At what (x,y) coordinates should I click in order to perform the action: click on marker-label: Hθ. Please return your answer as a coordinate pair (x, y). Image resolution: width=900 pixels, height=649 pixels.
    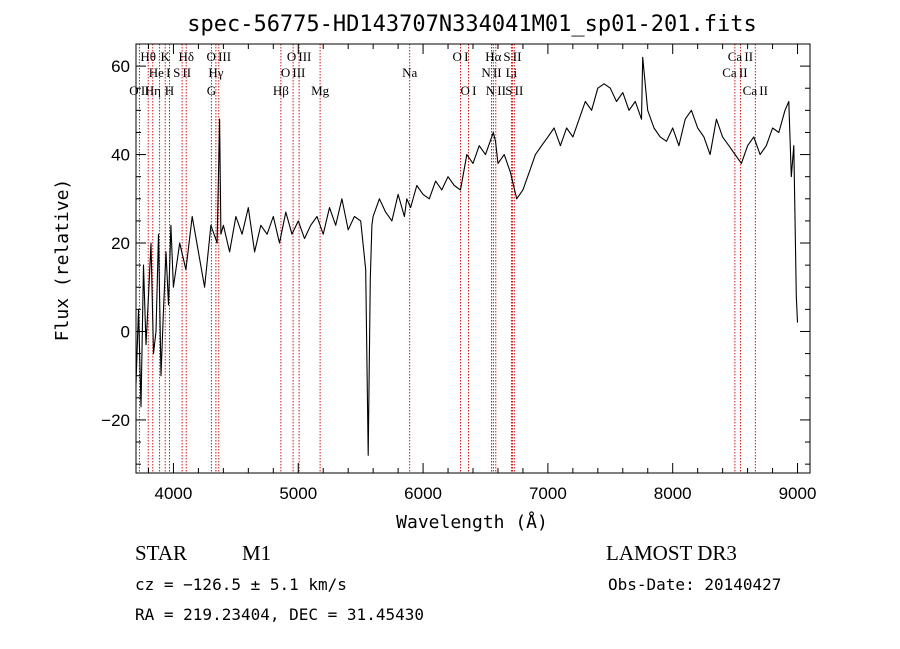
    Looking at the image, I should click on (148, 56).